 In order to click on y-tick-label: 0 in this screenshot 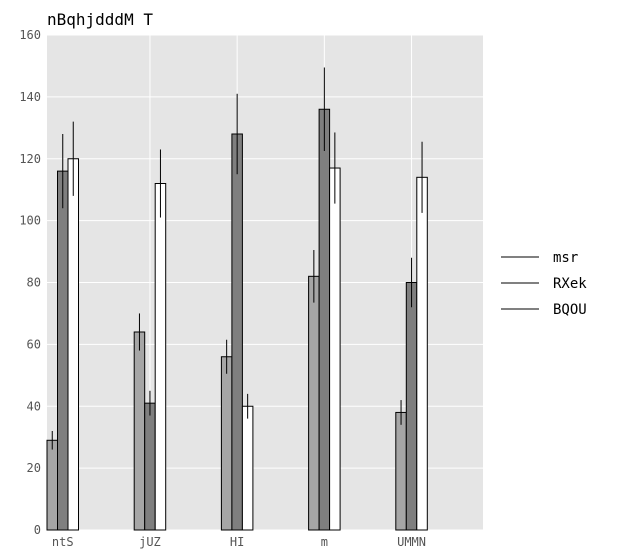, I will do `click(37, 530)`.